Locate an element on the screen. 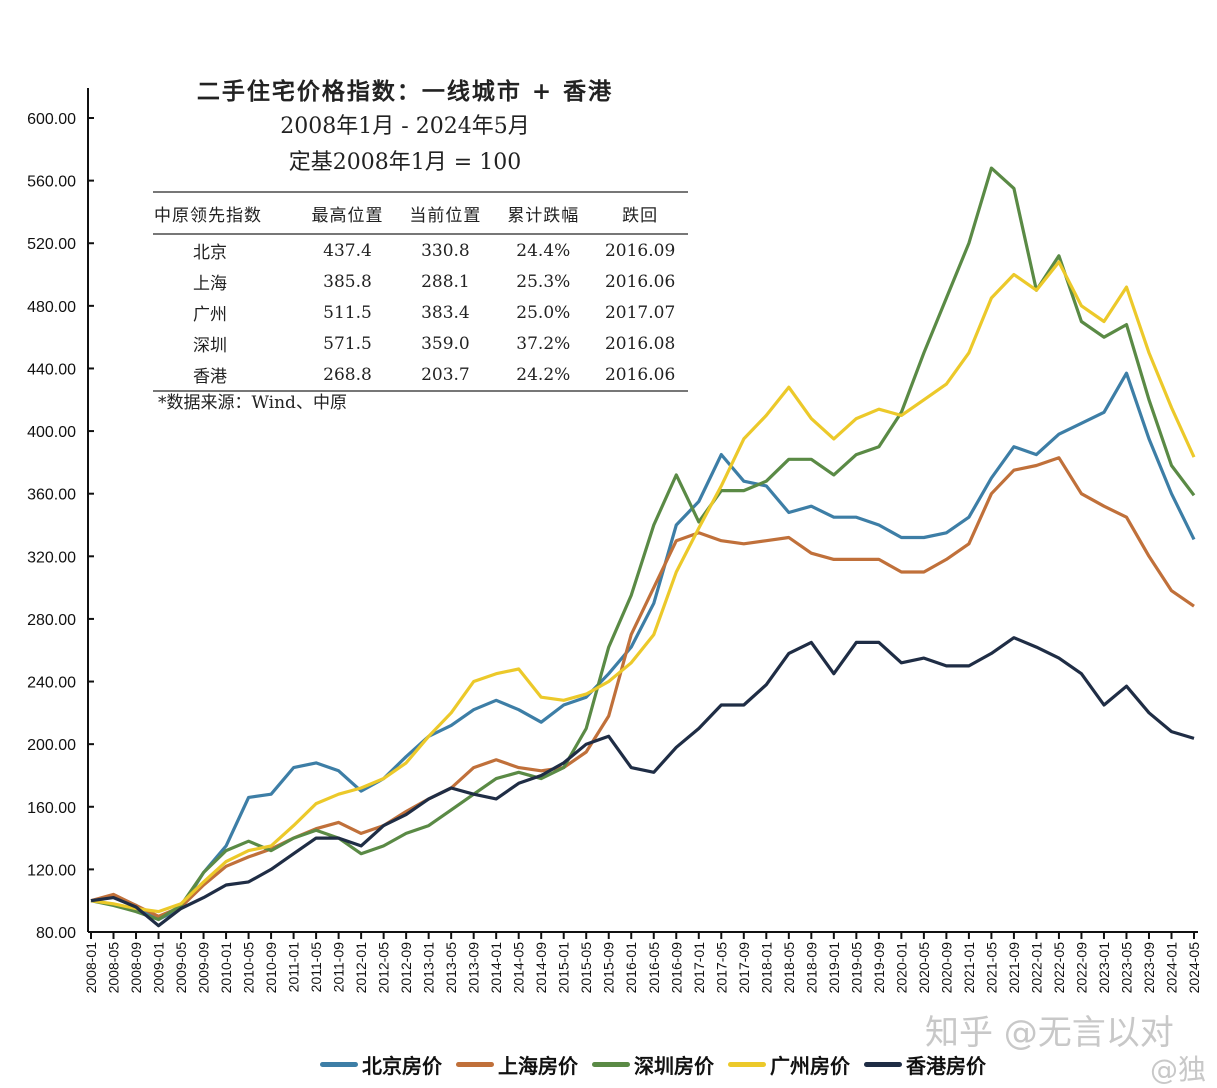  table-cell: 571.5 is located at coordinates (347, 343).